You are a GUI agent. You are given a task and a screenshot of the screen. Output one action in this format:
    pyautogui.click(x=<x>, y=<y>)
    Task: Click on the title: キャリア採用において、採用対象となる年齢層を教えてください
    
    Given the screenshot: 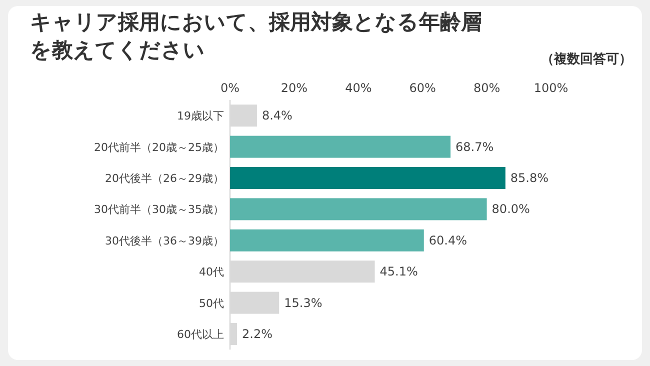 What is the action you would take?
    pyautogui.click(x=256, y=36)
    